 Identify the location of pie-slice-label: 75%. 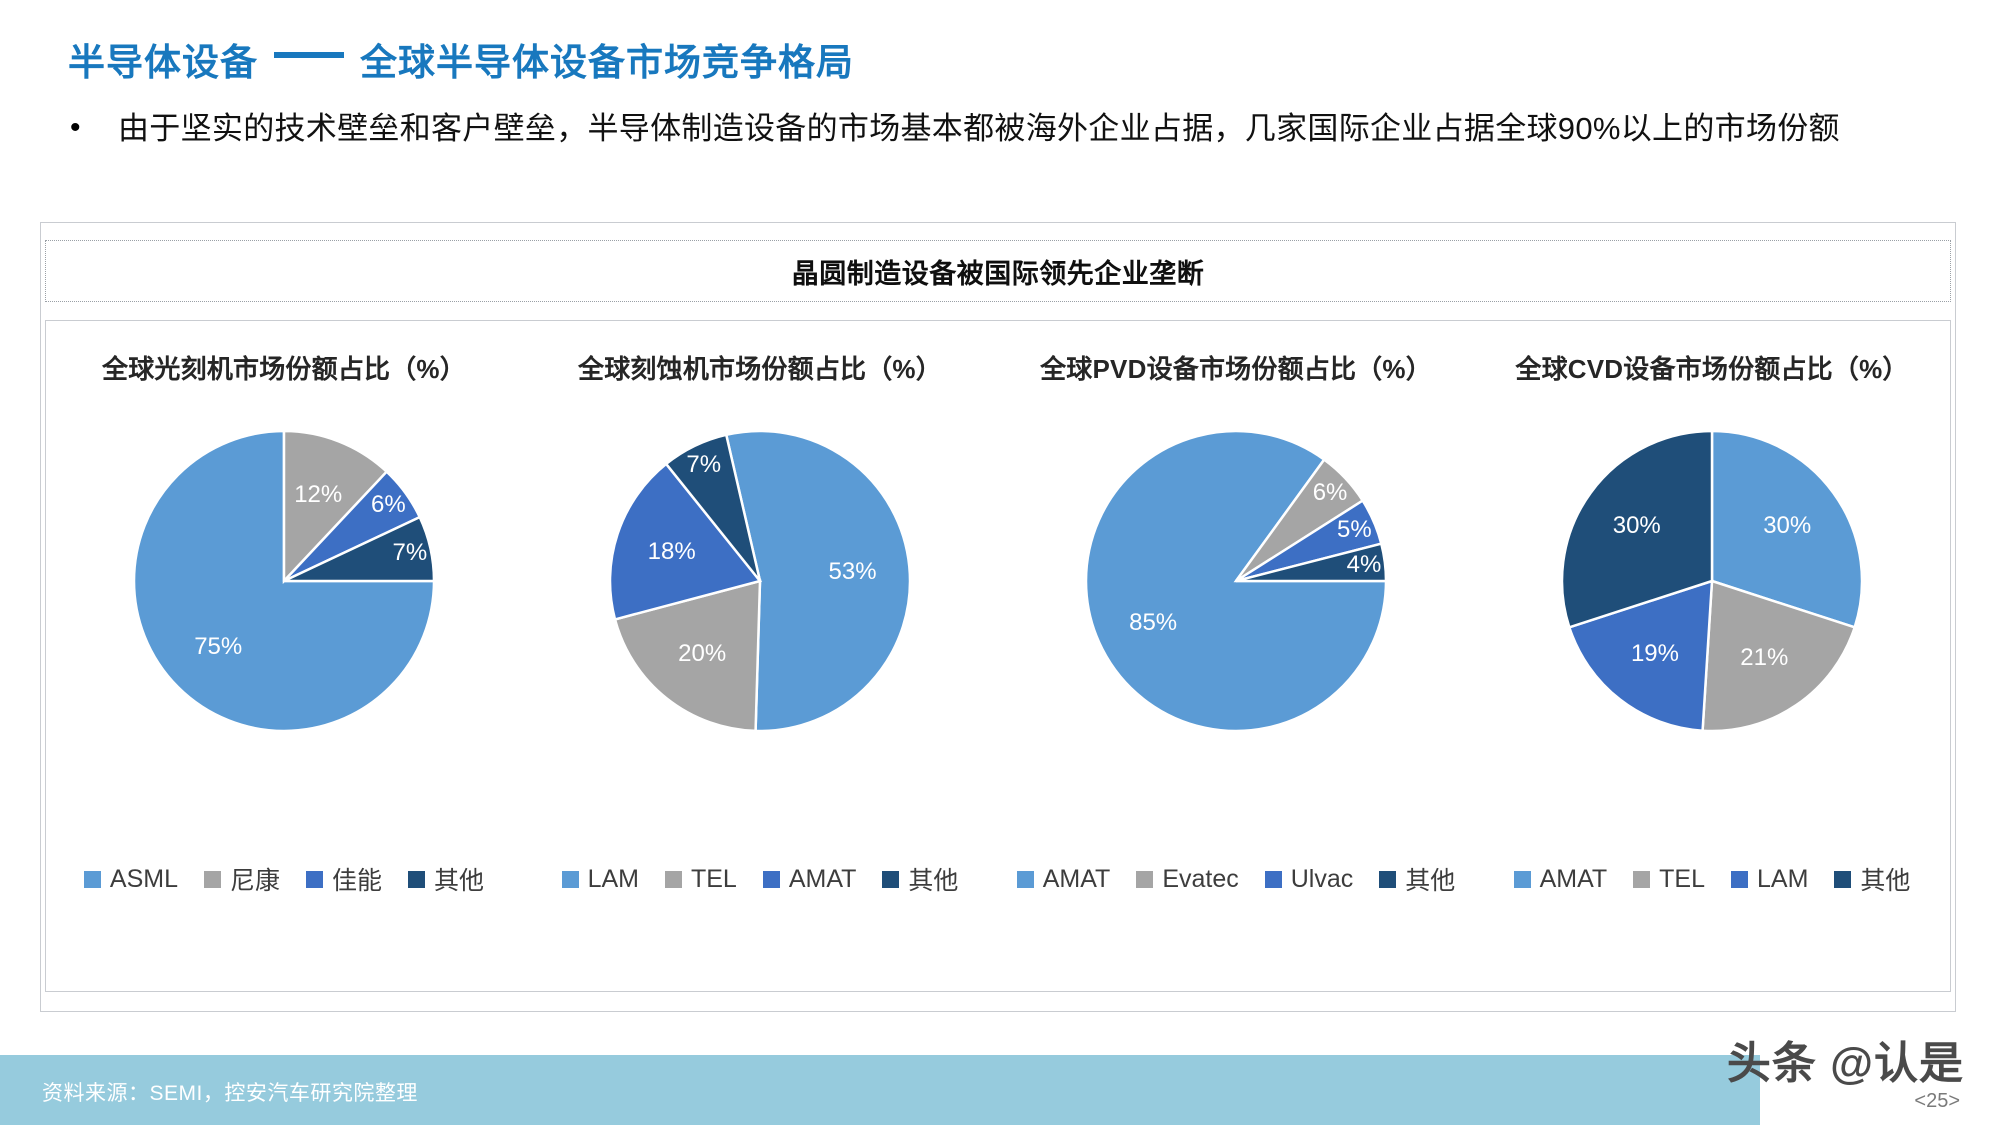
(218, 646).